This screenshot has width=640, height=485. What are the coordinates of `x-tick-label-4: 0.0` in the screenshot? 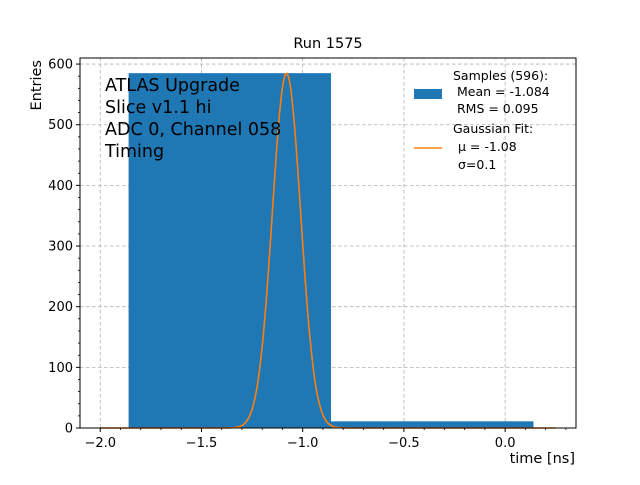 It's located at (505, 443).